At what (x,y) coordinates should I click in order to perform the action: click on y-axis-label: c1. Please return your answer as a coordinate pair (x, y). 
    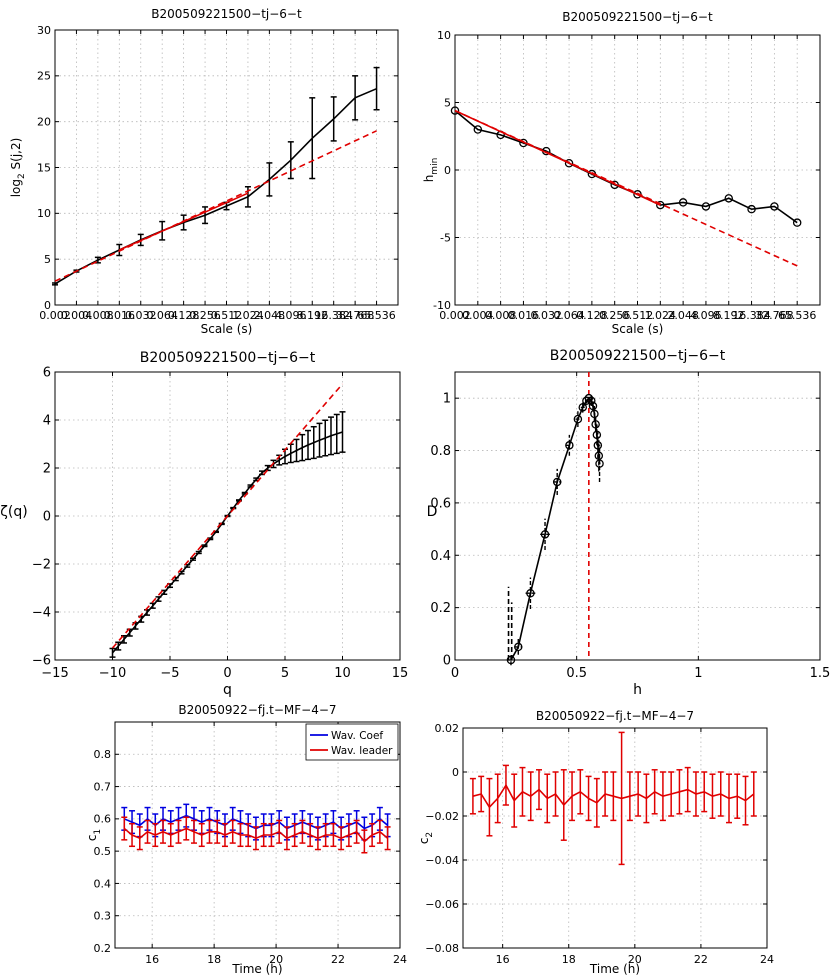
    Looking at the image, I should click on (94, 835).